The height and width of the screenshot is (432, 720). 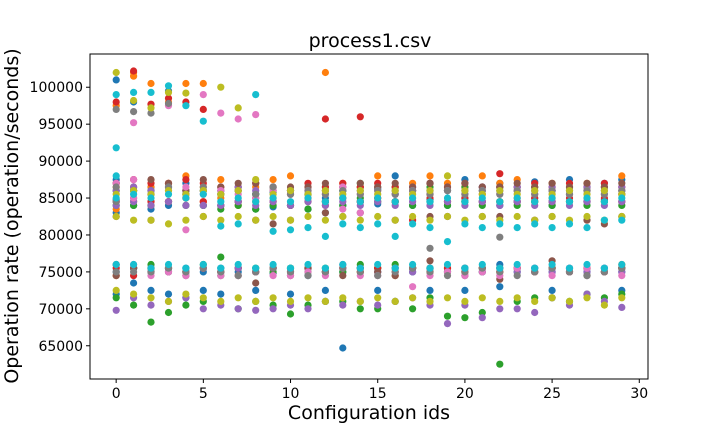 I want to click on y-tick-label-3: 80000, so click(x=60, y=236).